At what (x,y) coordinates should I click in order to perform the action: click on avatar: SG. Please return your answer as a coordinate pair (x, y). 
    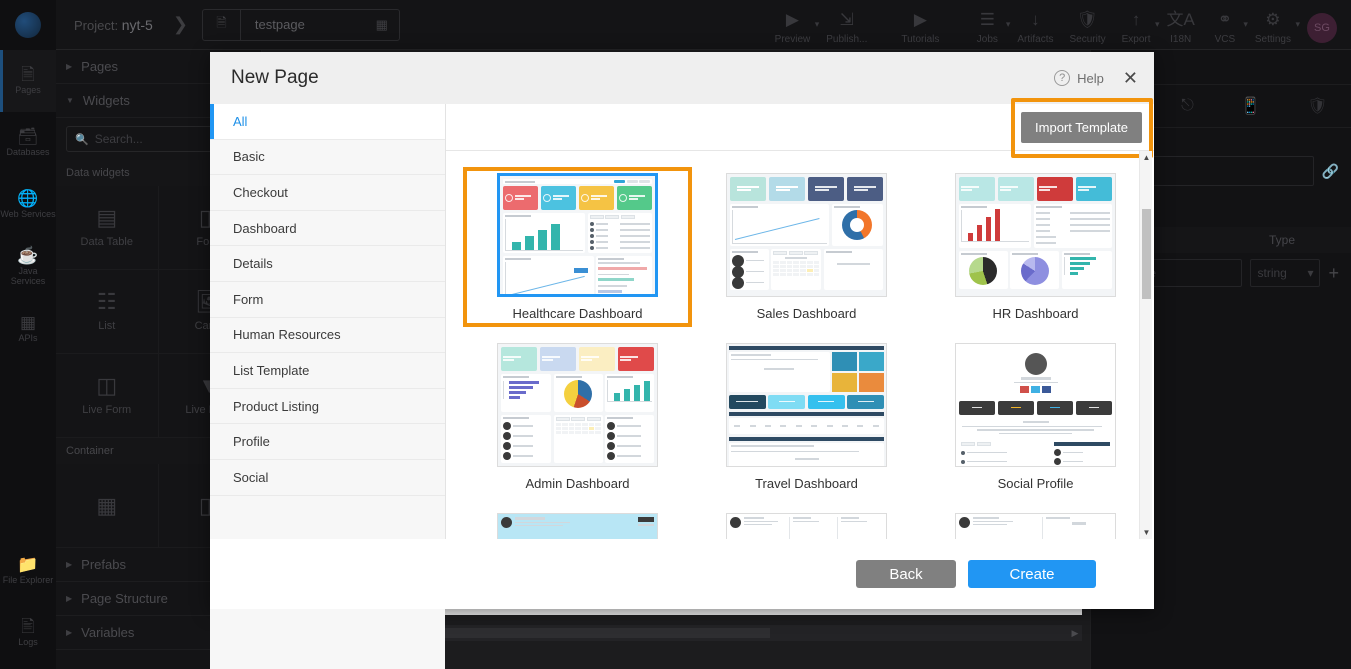
    Looking at the image, I should click on (1322, 27).